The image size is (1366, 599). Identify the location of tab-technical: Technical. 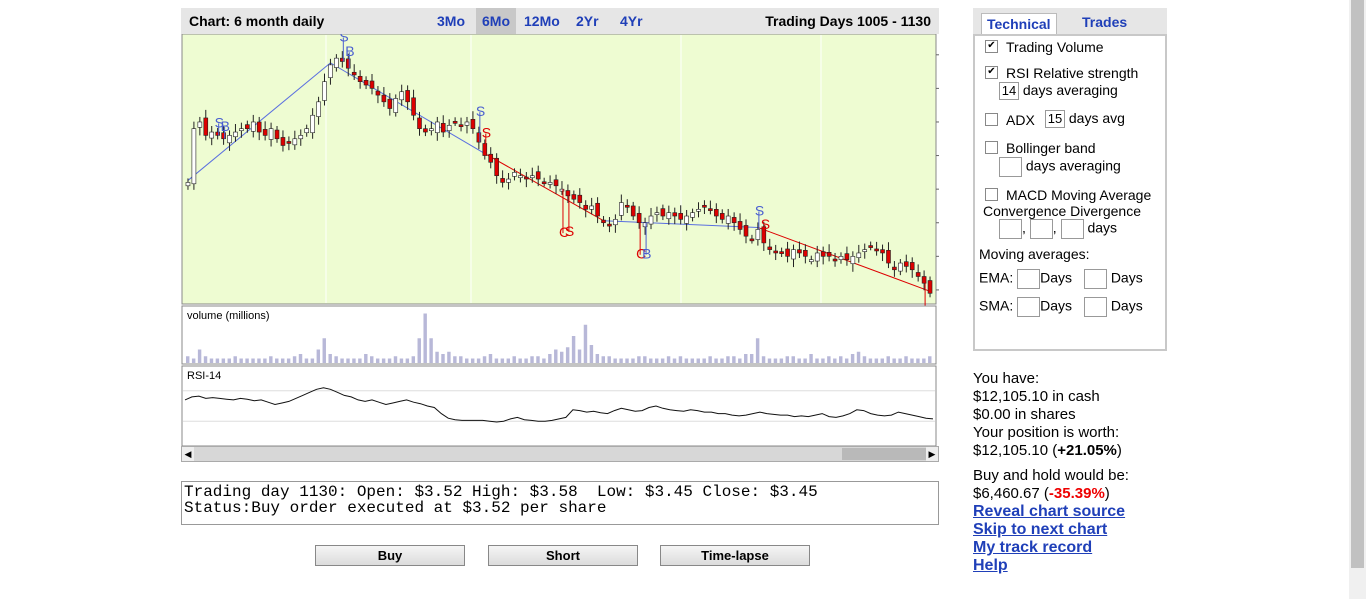
(1019, 24).